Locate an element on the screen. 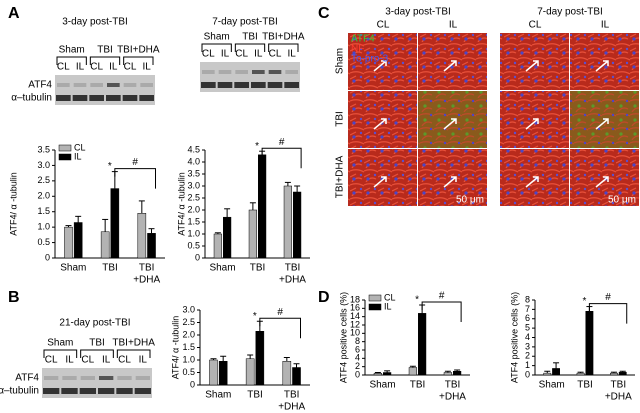  panel-label: D is located at coordinates (324, 297).